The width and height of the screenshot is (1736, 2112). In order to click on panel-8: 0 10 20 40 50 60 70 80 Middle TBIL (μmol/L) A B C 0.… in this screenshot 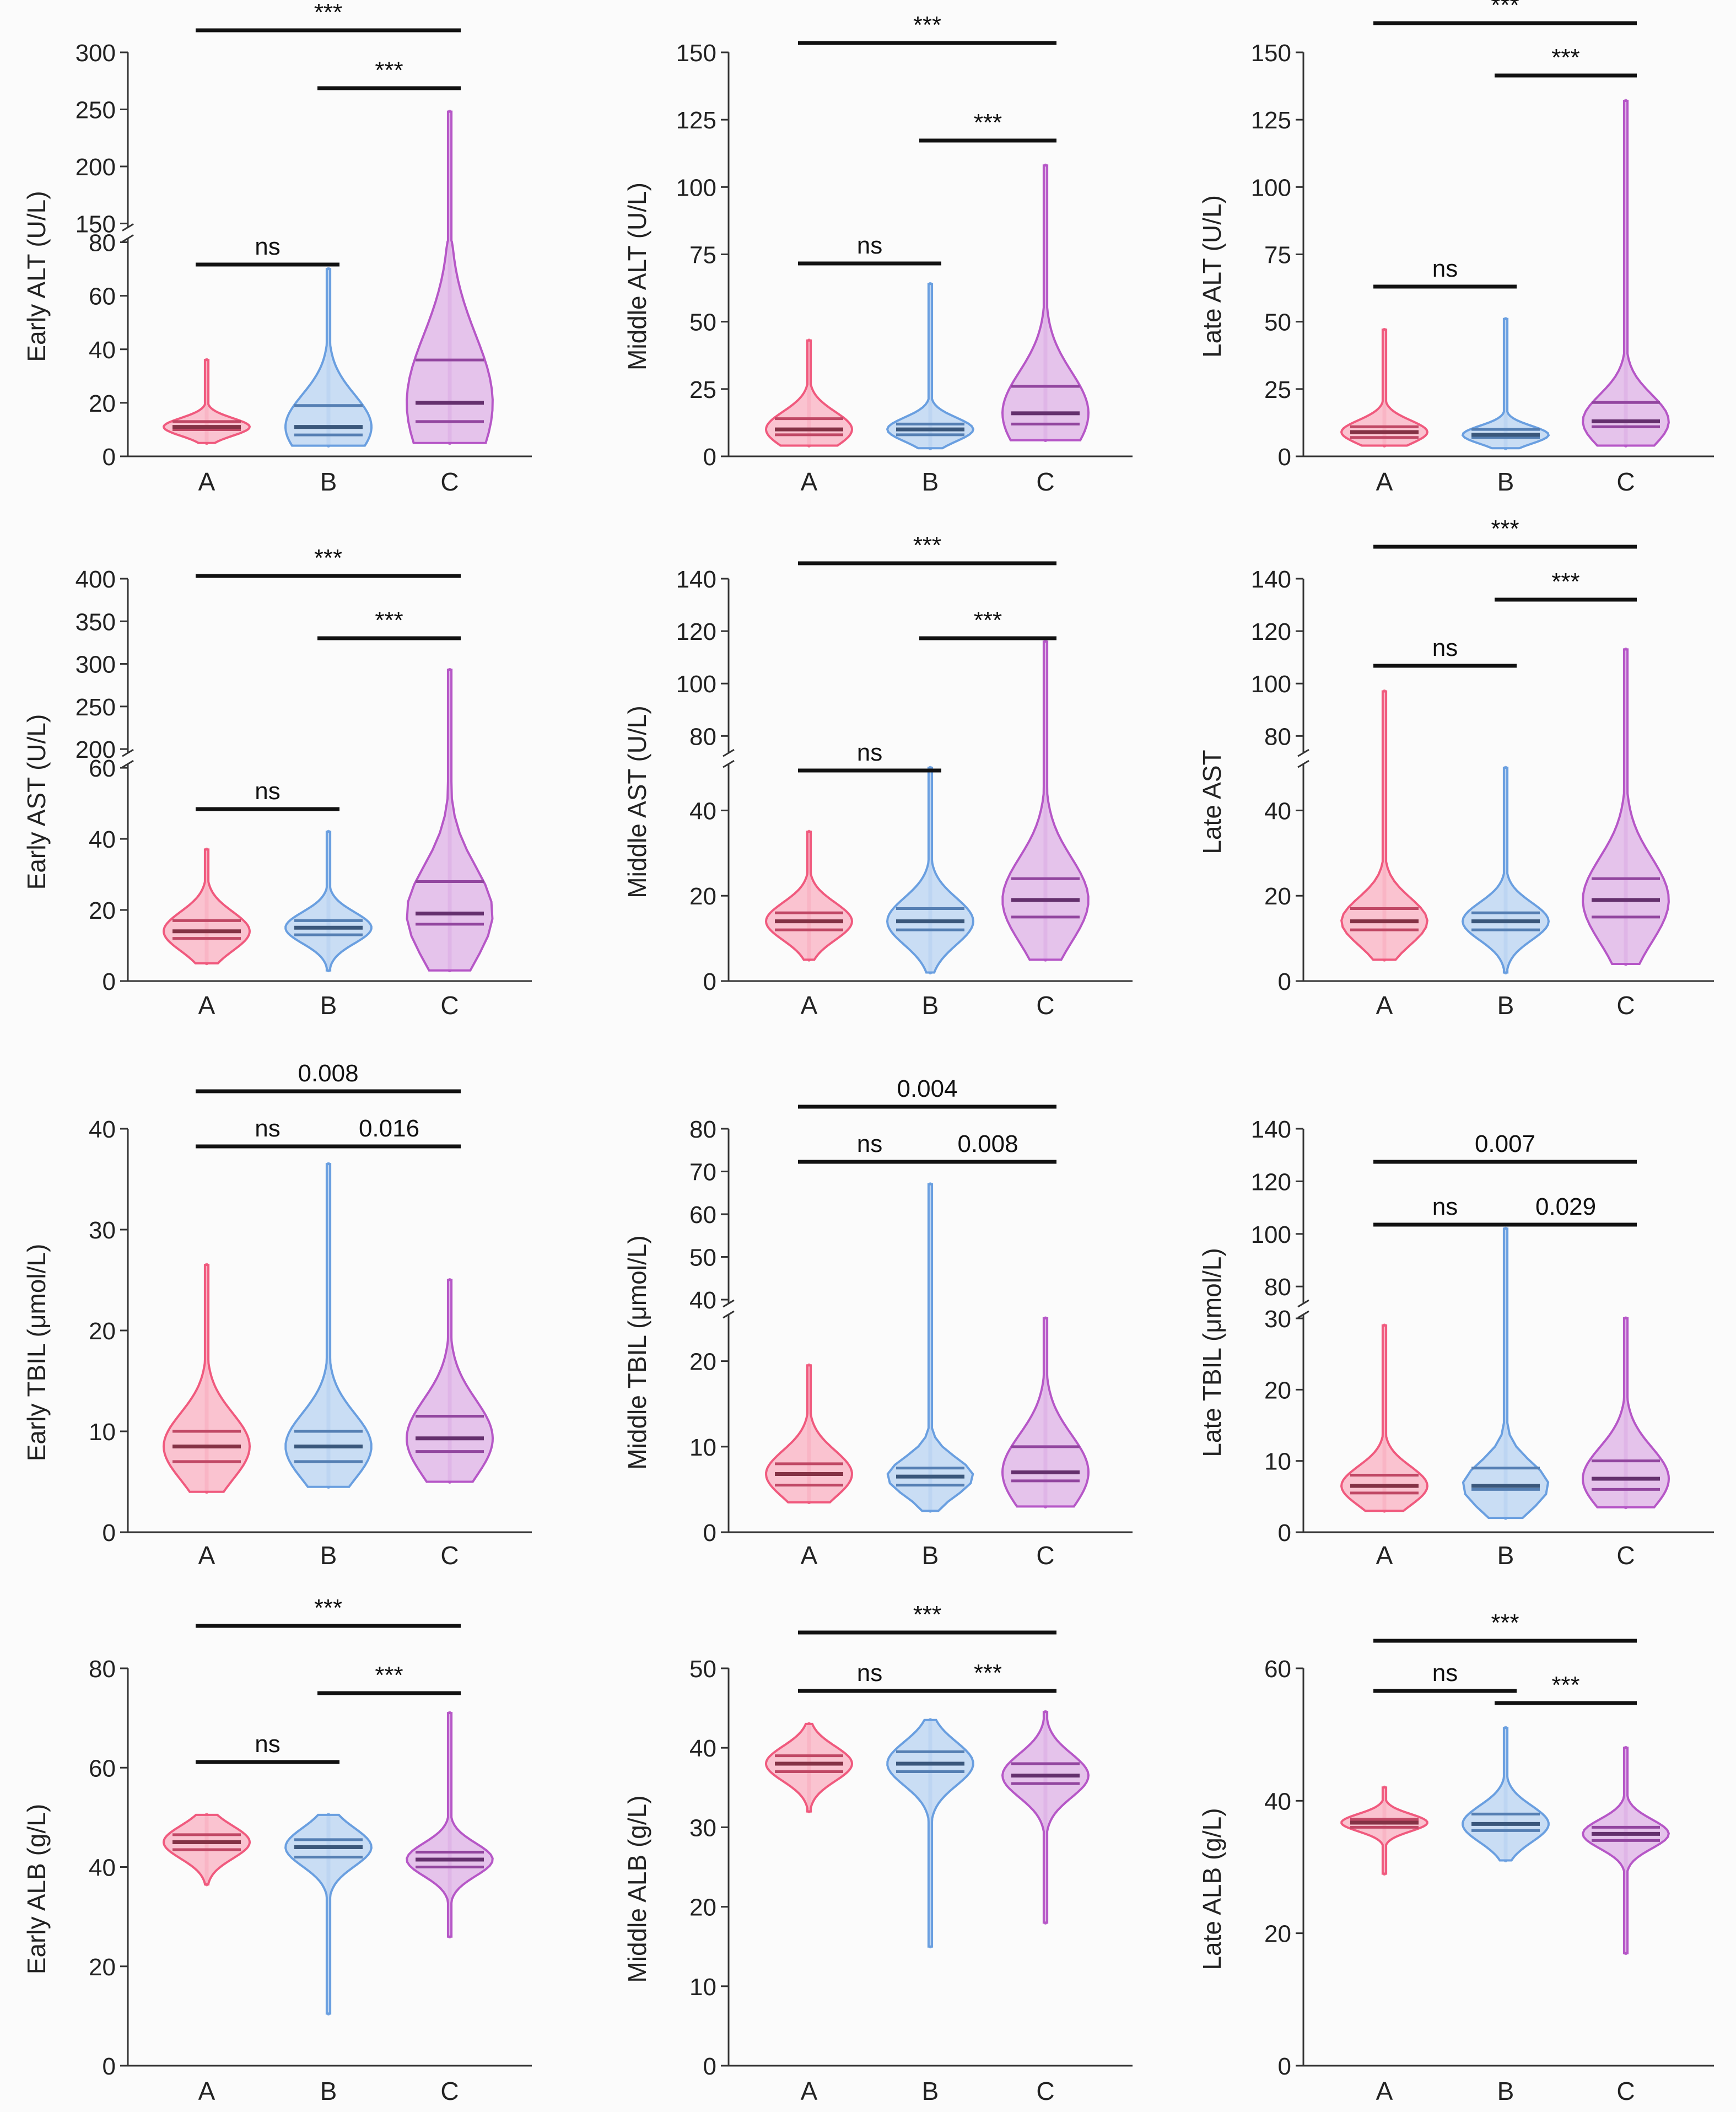, I will do `click(878, 1323)`.